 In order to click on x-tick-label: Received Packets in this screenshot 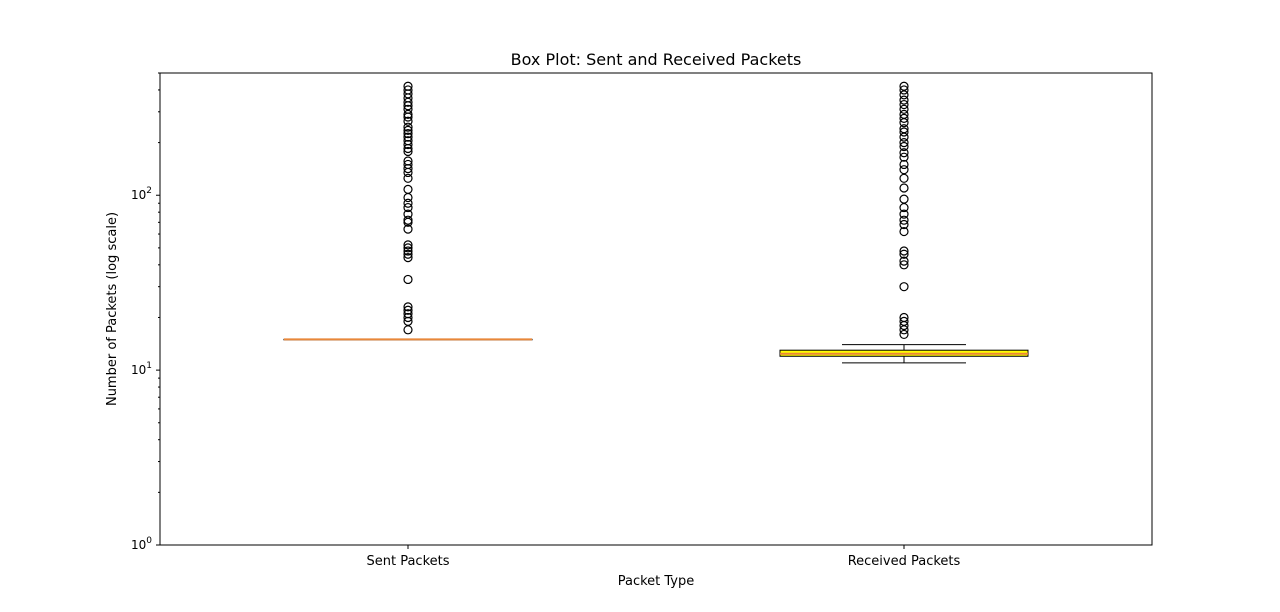, I will do `click(904, 561)`.